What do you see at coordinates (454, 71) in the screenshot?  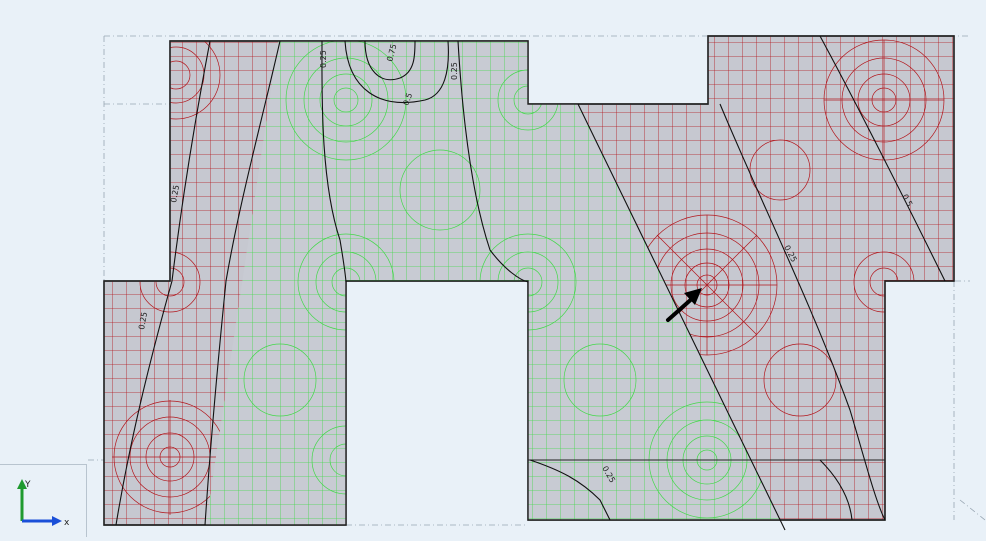 I see `label-025-top-right: 0.25` at bounding box center [454, 71].